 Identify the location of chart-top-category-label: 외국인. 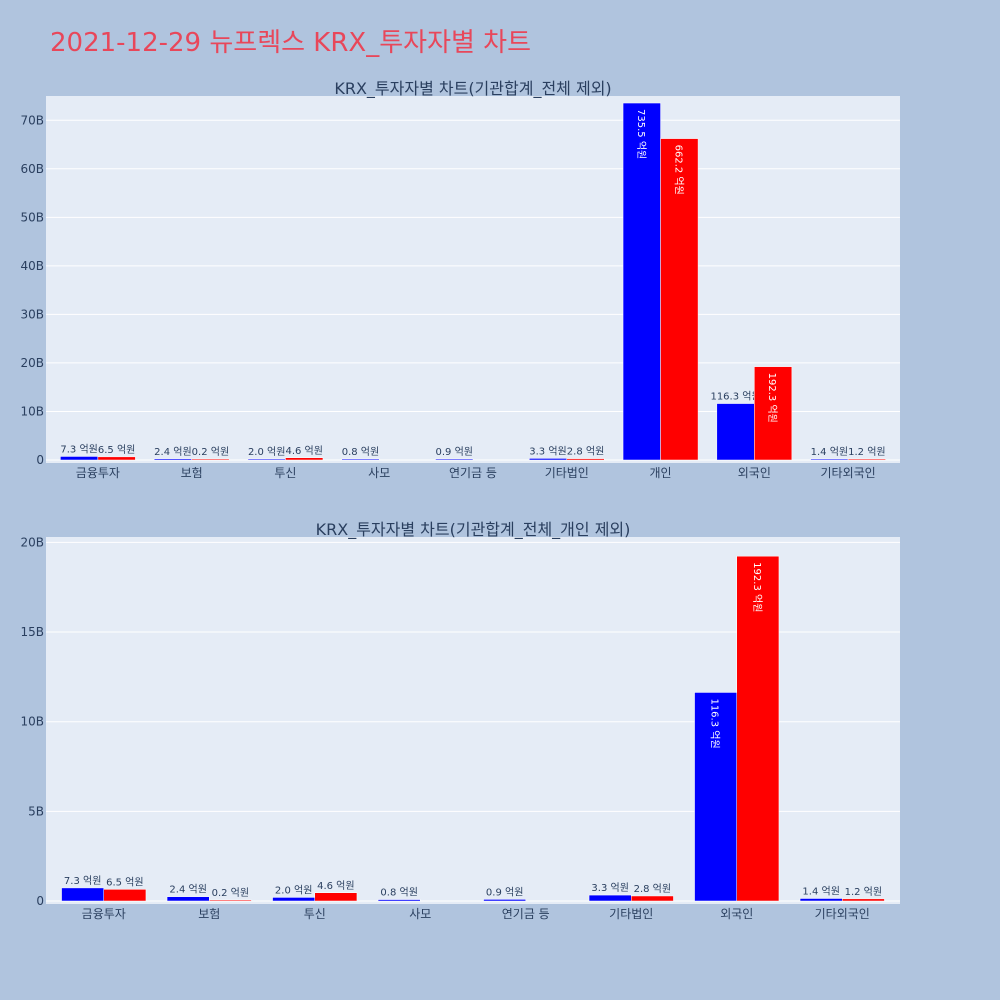
(754, 473).